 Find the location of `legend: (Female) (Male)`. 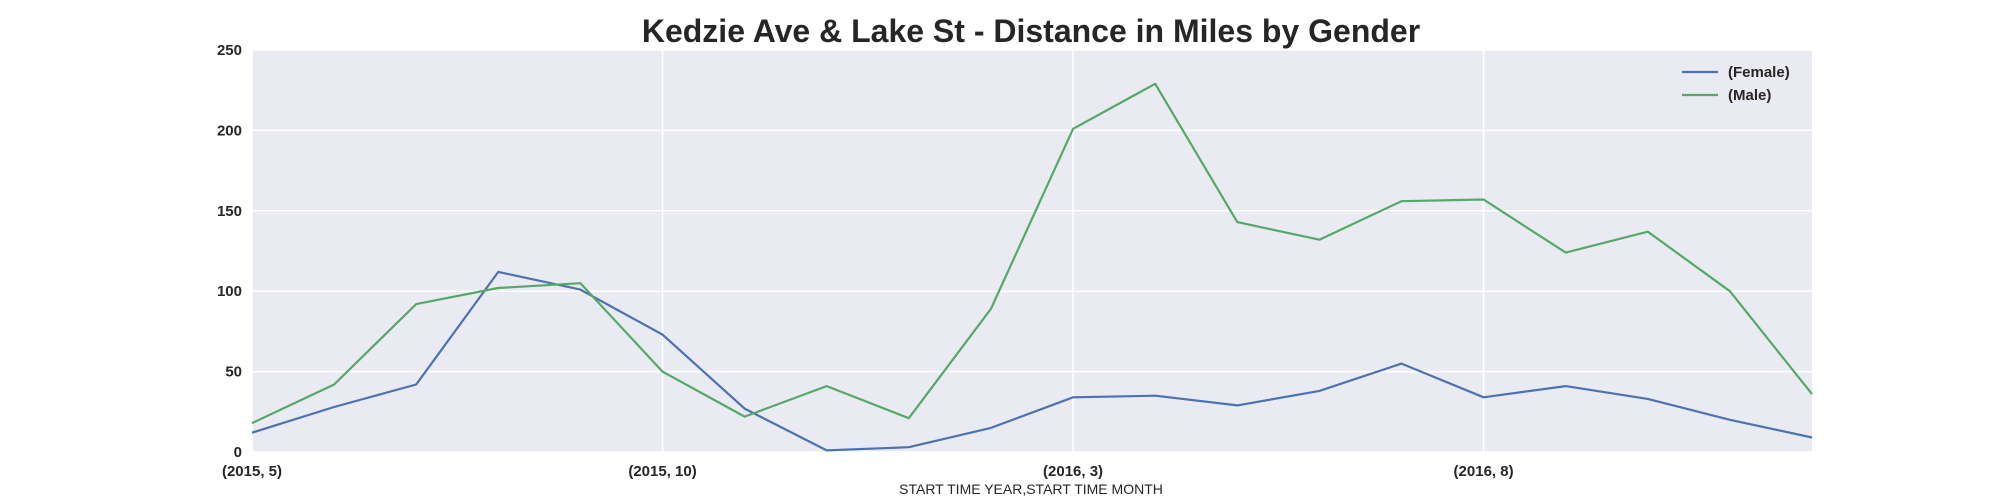

legend: (Female) (Male) is located at coordinates (1736, 84).